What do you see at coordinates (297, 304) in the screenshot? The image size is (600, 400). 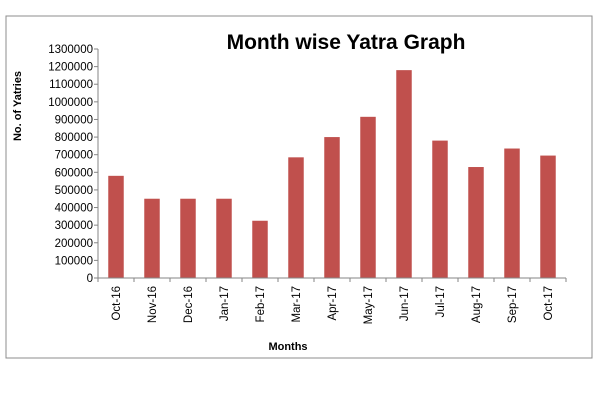 I see `x-tick-label: Mar-17` at bounding box center [297, 304].